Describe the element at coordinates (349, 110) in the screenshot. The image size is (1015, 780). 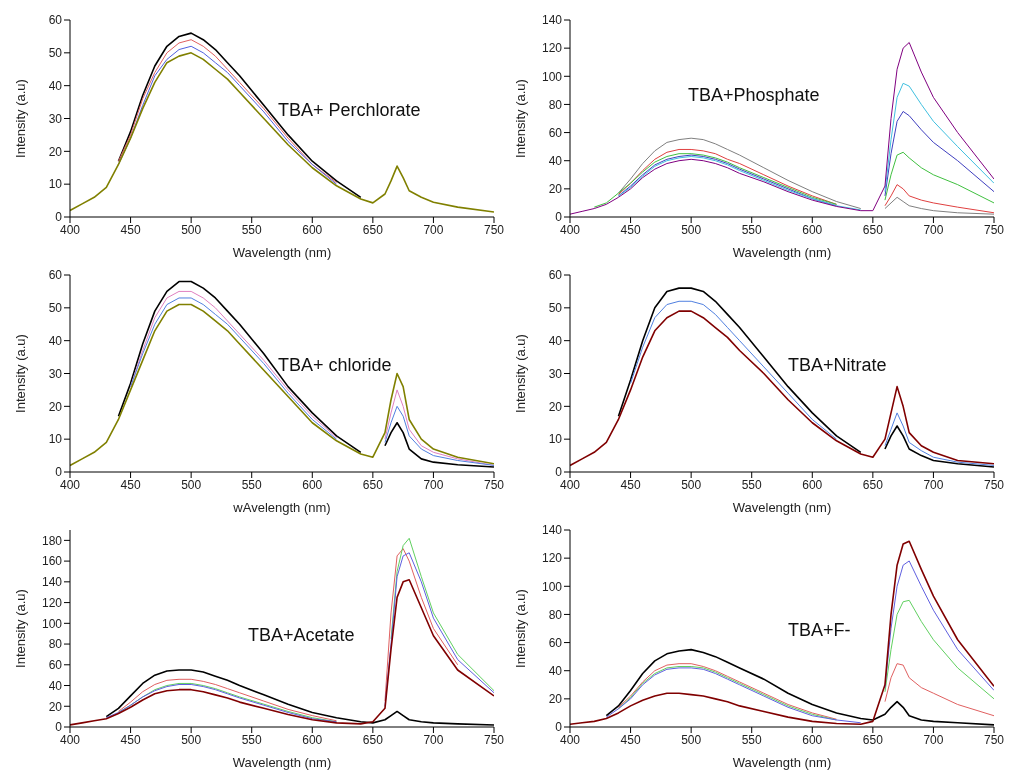
I see `text: TBA+ Perchlorate` at that location.